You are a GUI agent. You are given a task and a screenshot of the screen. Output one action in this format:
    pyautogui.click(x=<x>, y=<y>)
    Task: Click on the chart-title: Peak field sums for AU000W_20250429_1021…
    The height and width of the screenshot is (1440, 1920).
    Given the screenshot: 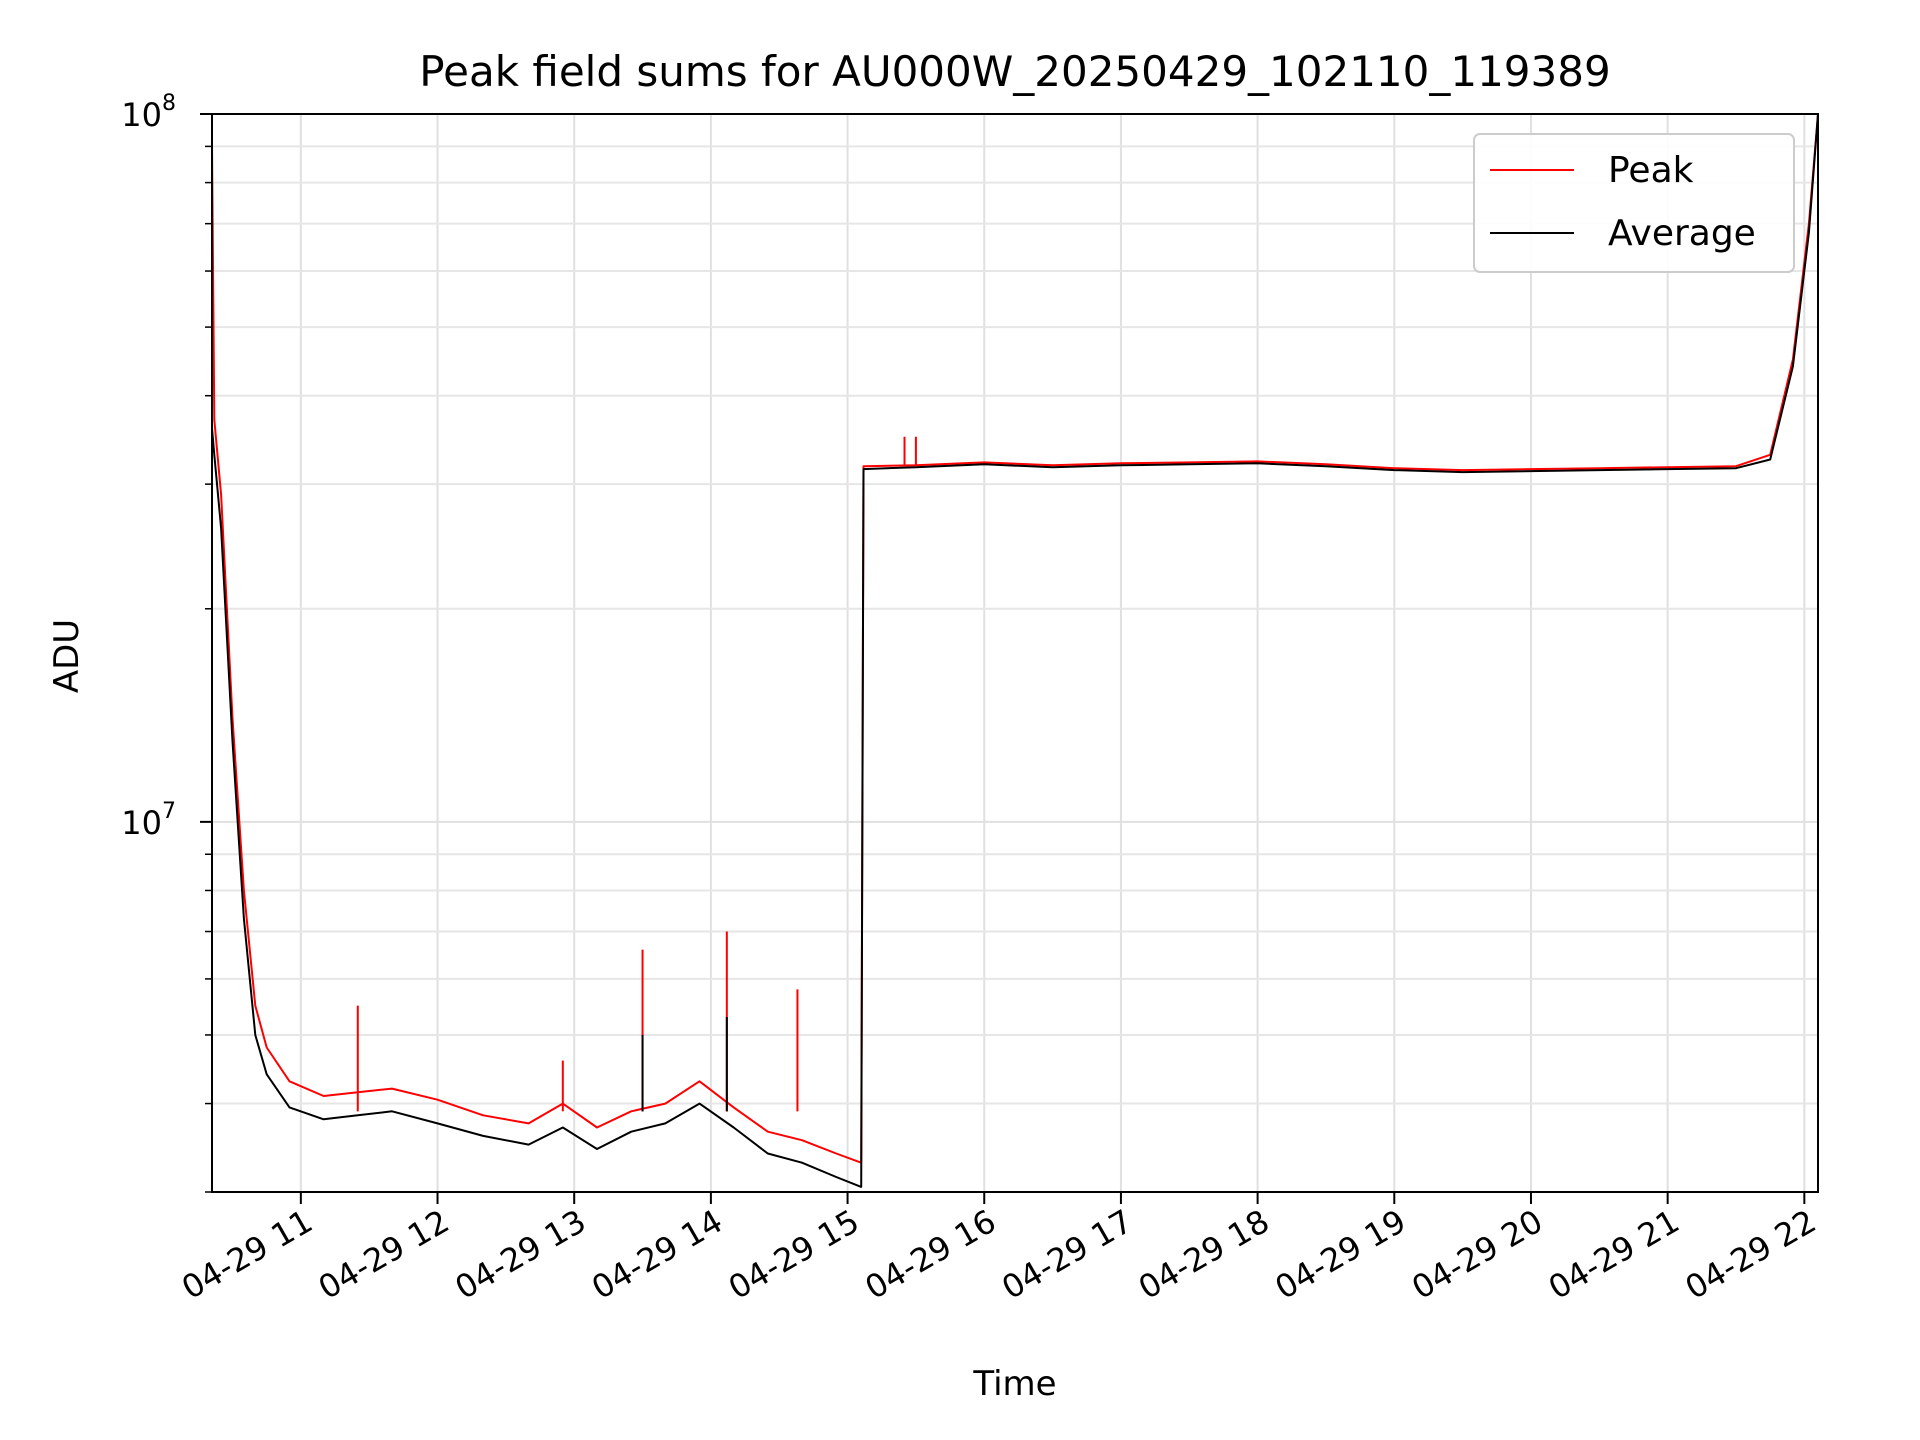 What is the action you would take?
    pyautogui.click(x=1014, y=71)
    